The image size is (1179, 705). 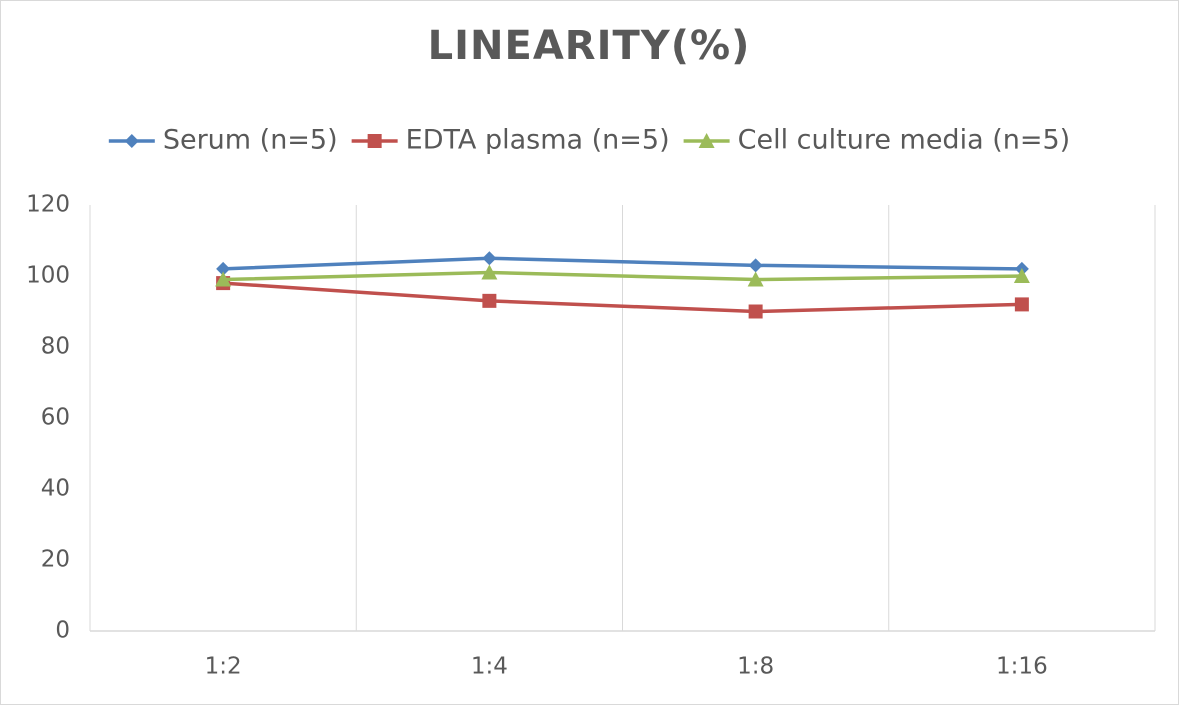 What do you see at coordinates (55, 560) in the screenshot?
I see `y-tick-label: 20` at bounding box center [55, 560].